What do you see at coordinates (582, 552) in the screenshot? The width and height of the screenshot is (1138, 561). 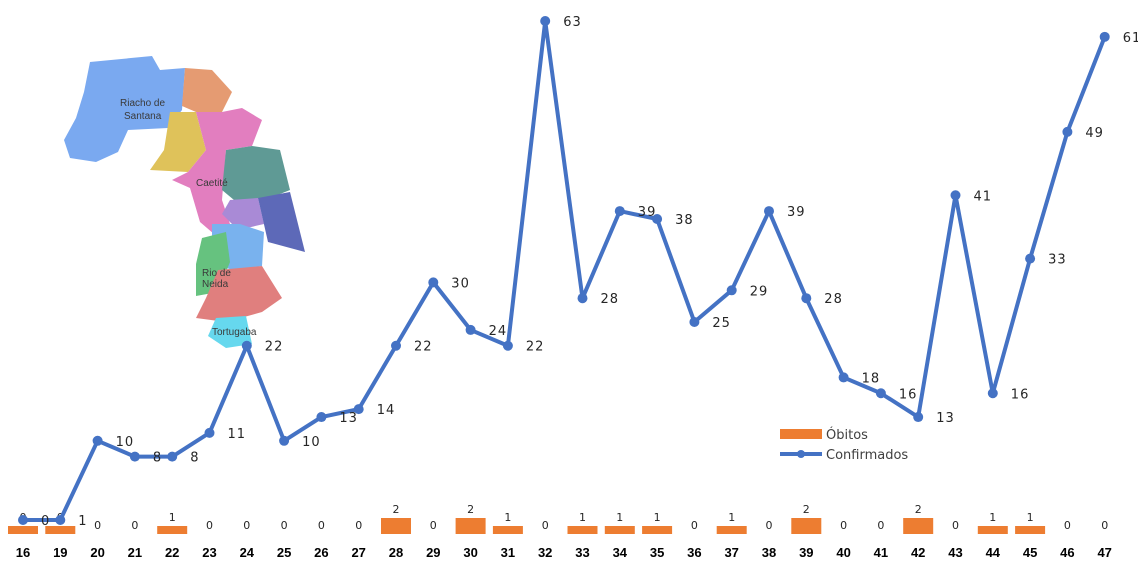 I see `x-axis-tick-label: 33` at bounding box center [582, 552].